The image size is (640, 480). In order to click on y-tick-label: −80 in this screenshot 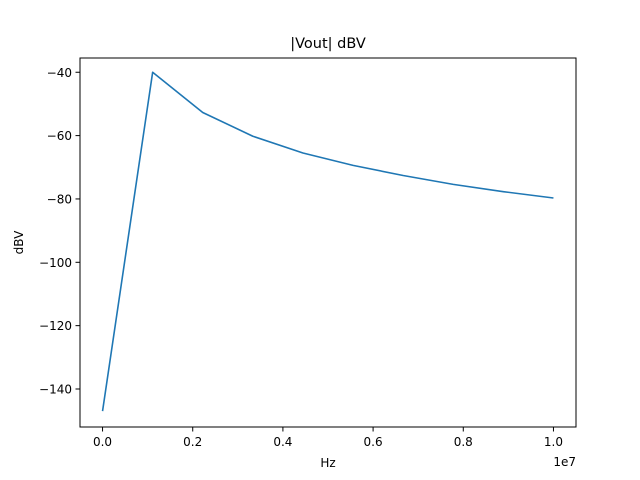, I will do `click(59, 199)`.